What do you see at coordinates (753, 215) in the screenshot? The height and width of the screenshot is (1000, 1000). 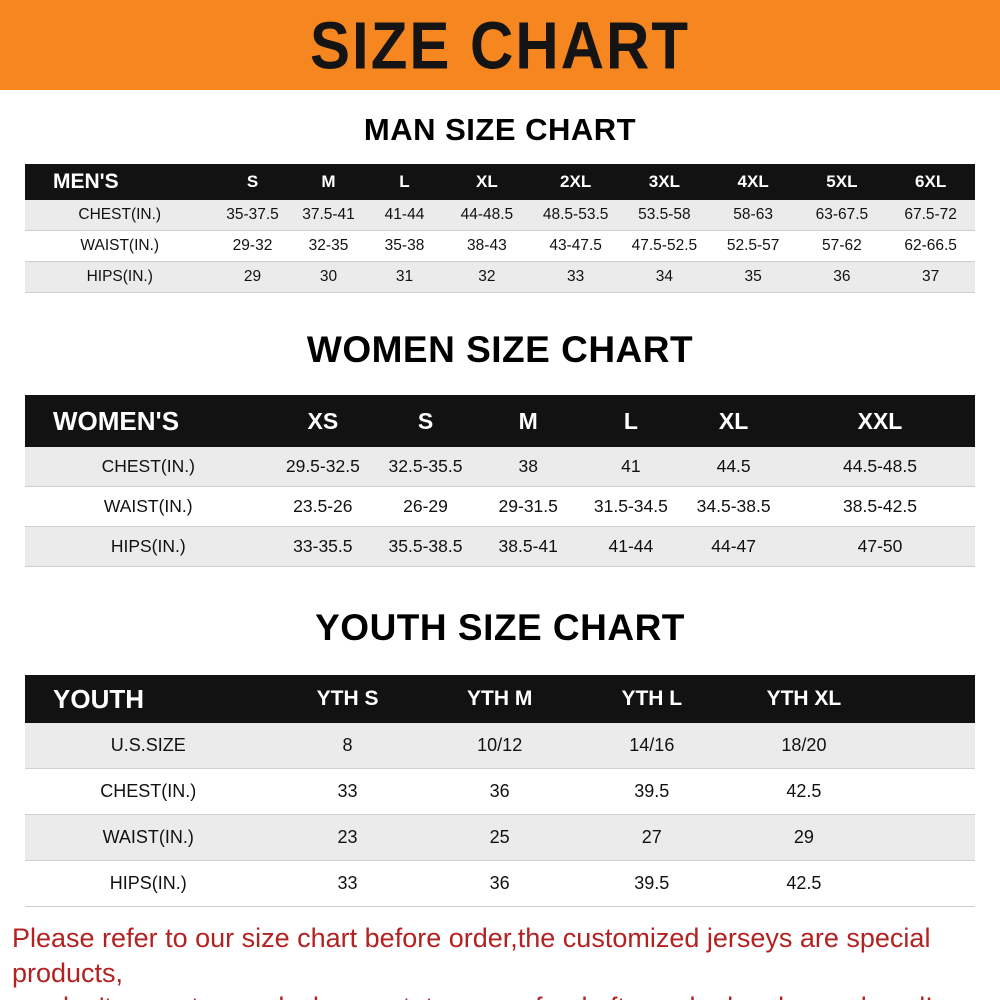 I see `size-value-cell: 58-63` at bounding box center [753, 215].